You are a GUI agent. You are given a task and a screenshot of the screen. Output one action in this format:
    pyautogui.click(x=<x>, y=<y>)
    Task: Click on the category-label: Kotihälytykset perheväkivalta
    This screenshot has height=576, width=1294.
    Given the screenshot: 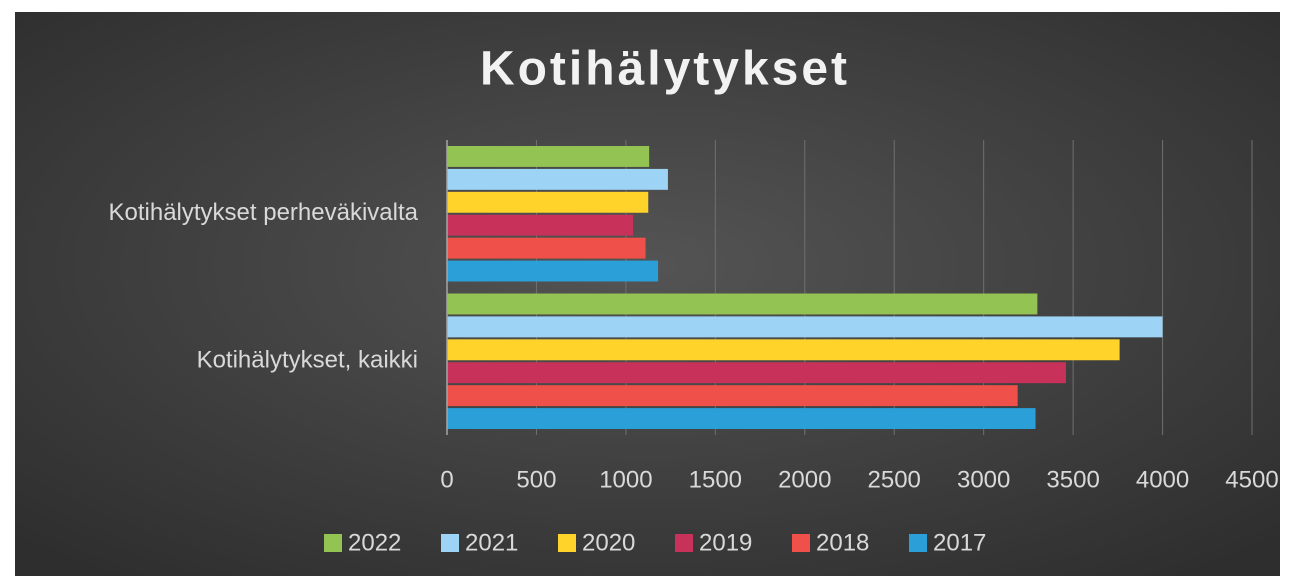 What is the action you would take?
    pyautogui.click(x=264, y=212)
    